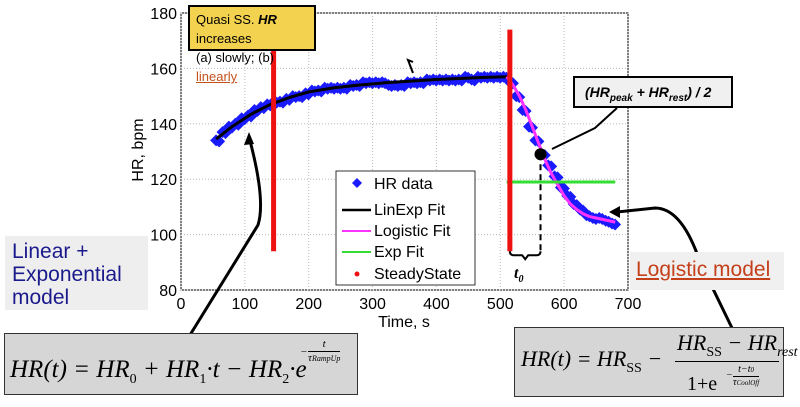  Describe the element at coordinates (227, 19) in the screenshot. I see `callout-text: Quasi SS.` at that location.